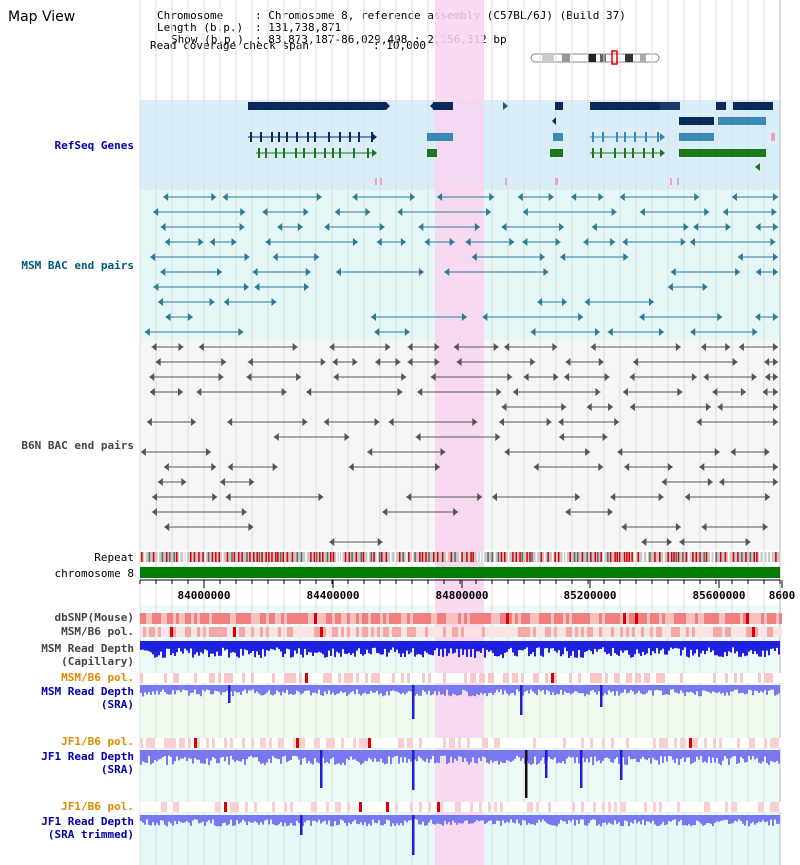  What do you see at coordinates (614, 57) in the screenshot?
I see `ideogram-position-marker` at bounding box center [614, 57].